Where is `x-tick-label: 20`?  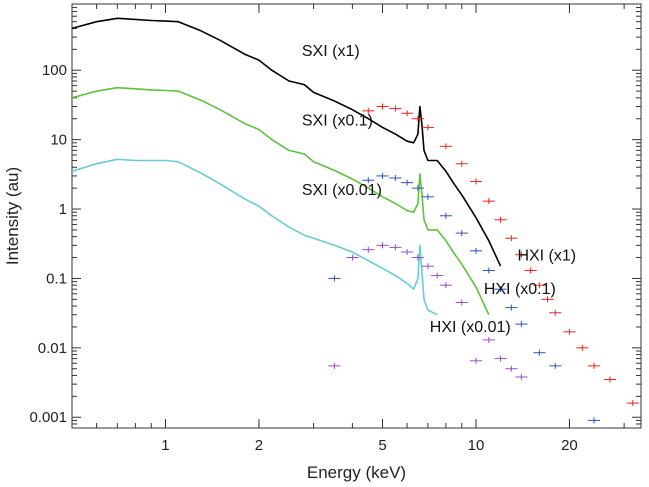 x-tick-label: 20 is located at coordinates (569, 445).